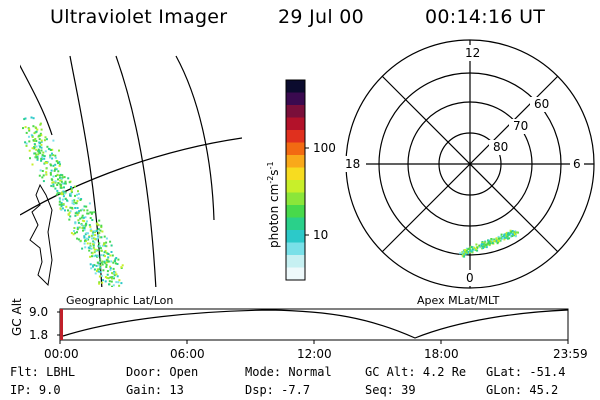 The image size is (600, 400). What do you see at coordinates (278, 390) in the screenshot?
I see `info-dsp: Dsp: -7.7` at bounding box center [278, 390].